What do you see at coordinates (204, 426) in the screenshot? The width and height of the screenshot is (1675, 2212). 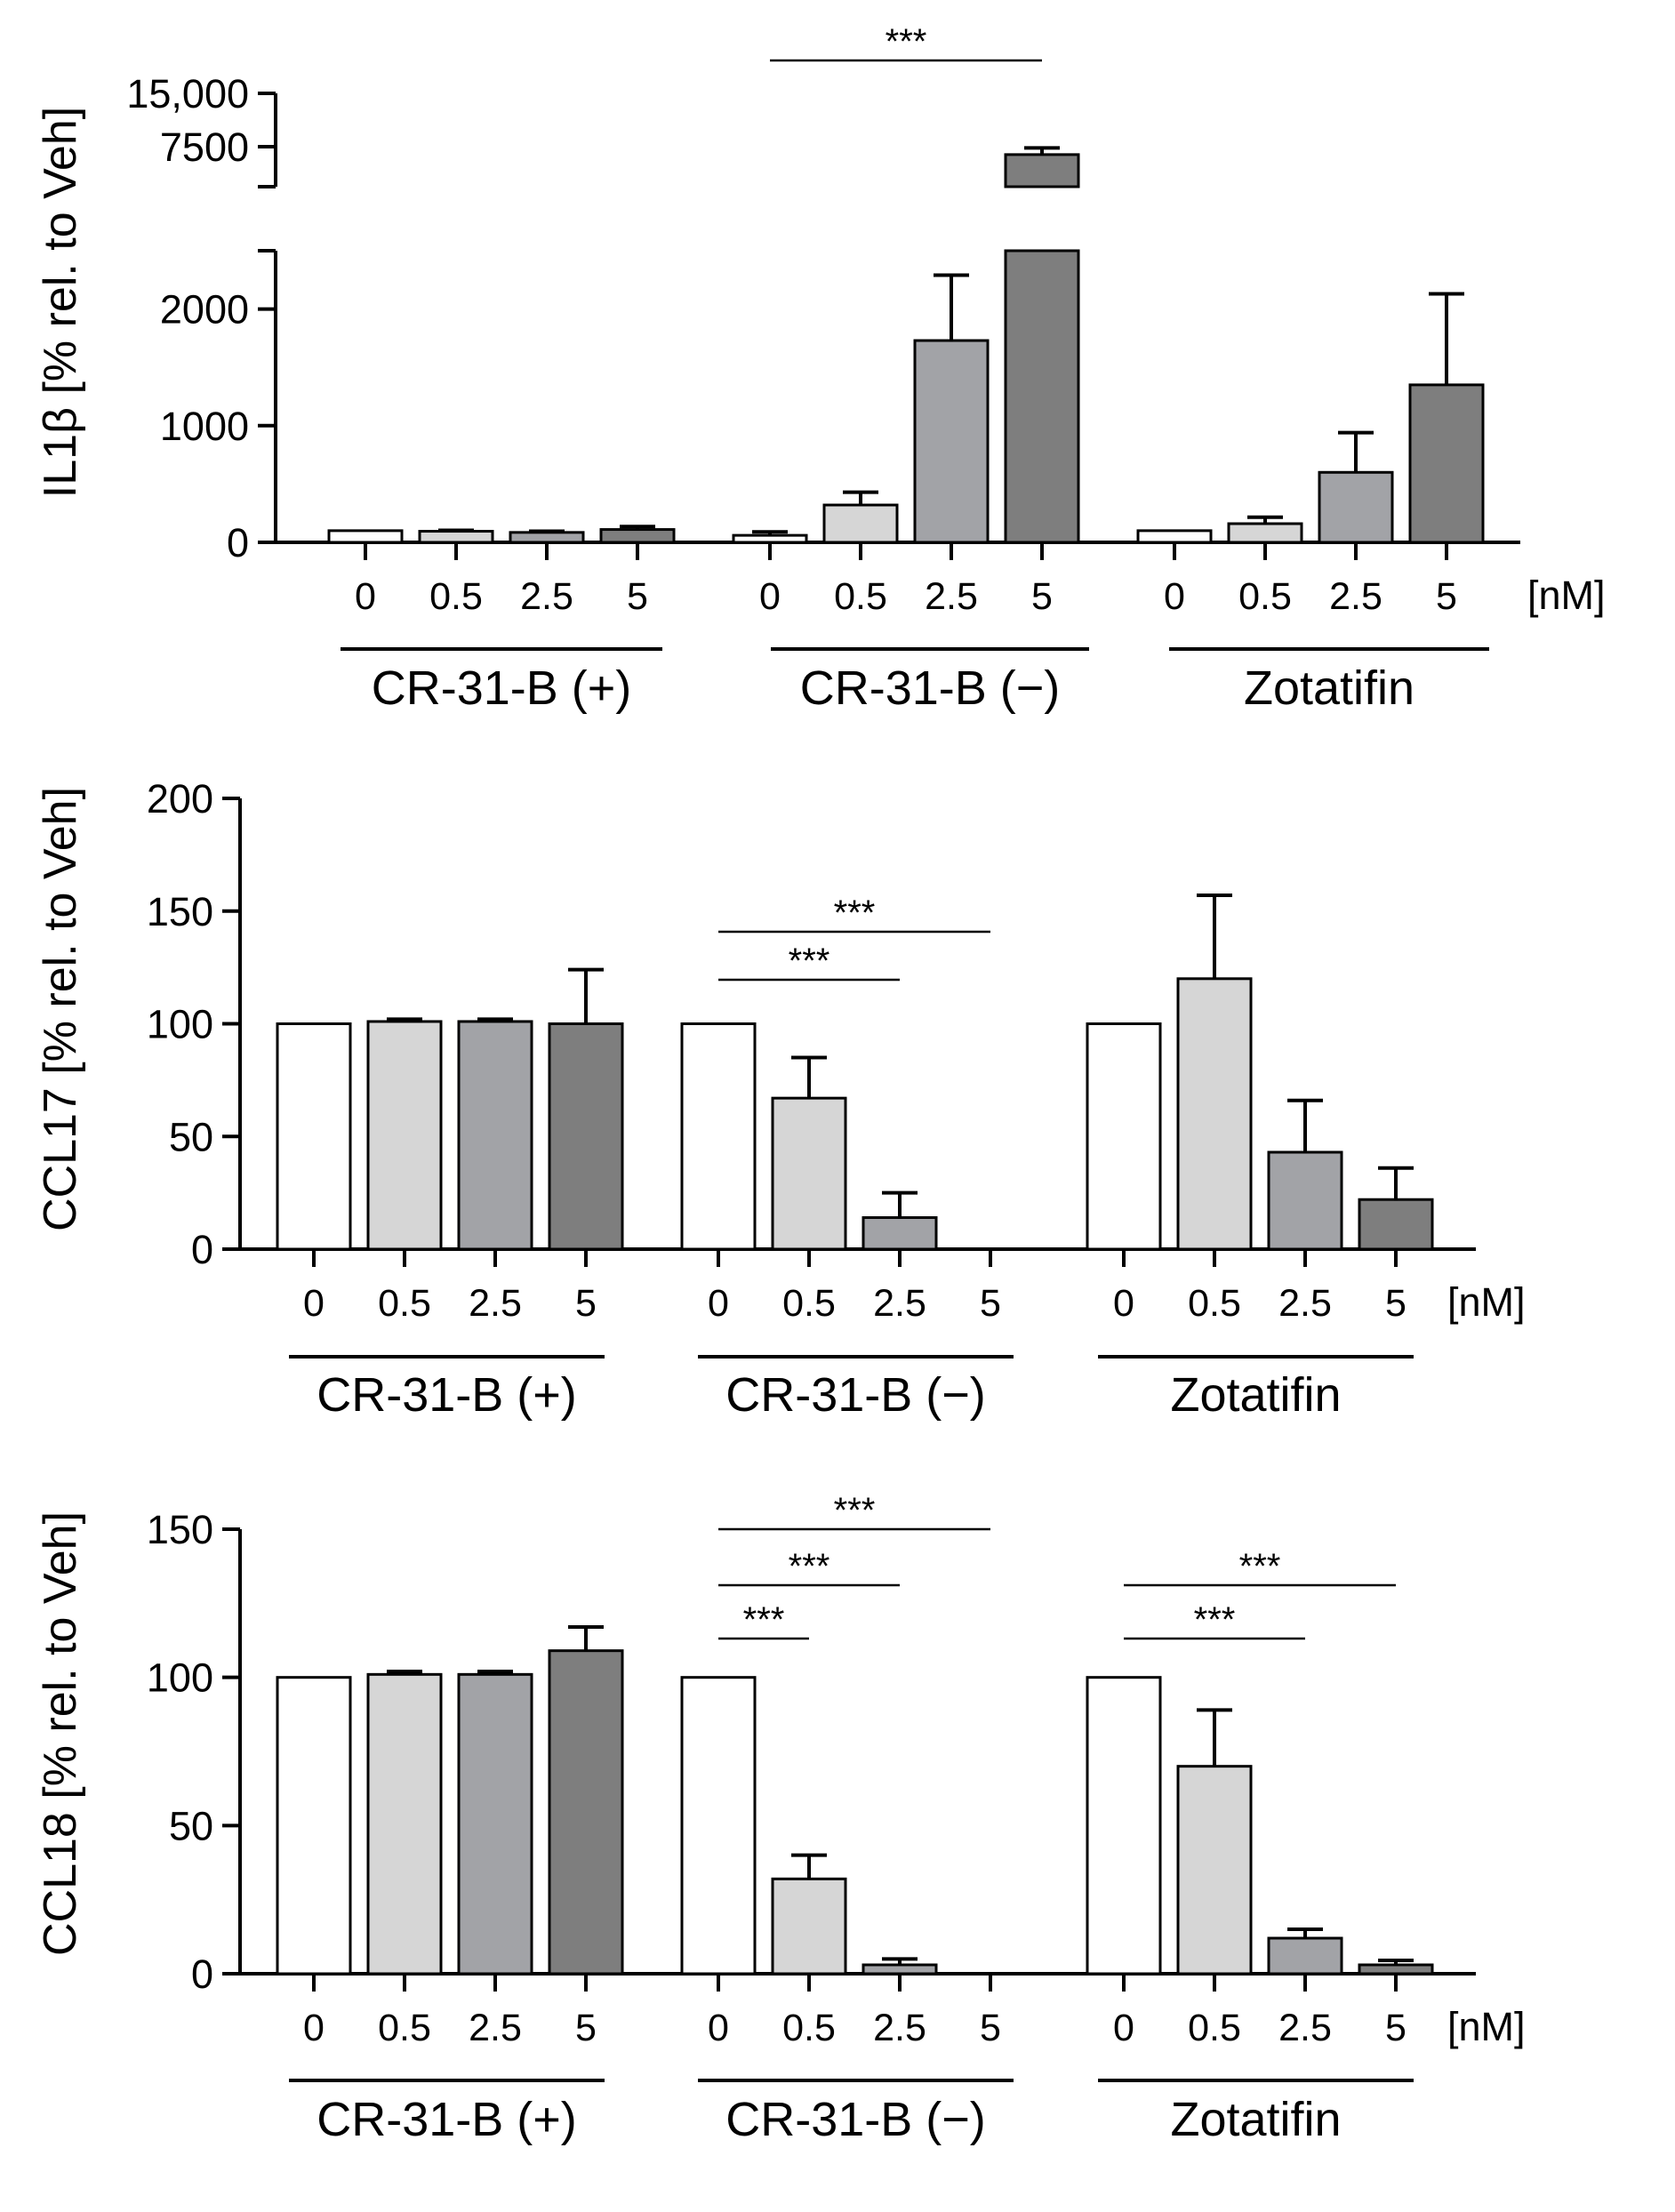 I see `y-tick-label: 1000` at bounding box center [204, 426].